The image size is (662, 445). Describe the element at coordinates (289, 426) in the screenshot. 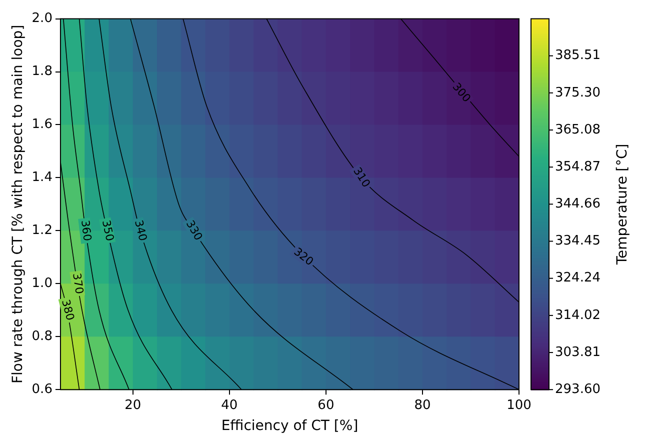

I see `x-axis-title: Efficiency of CT [%]` at that location.